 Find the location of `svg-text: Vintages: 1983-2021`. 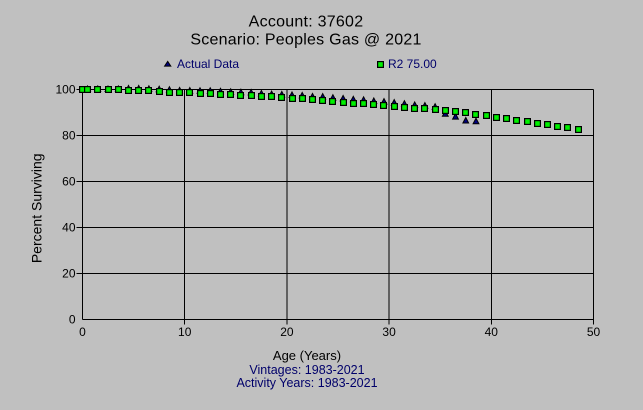

svg-text: Vintages: 1983-2021 is located at coordinates (306, 370).